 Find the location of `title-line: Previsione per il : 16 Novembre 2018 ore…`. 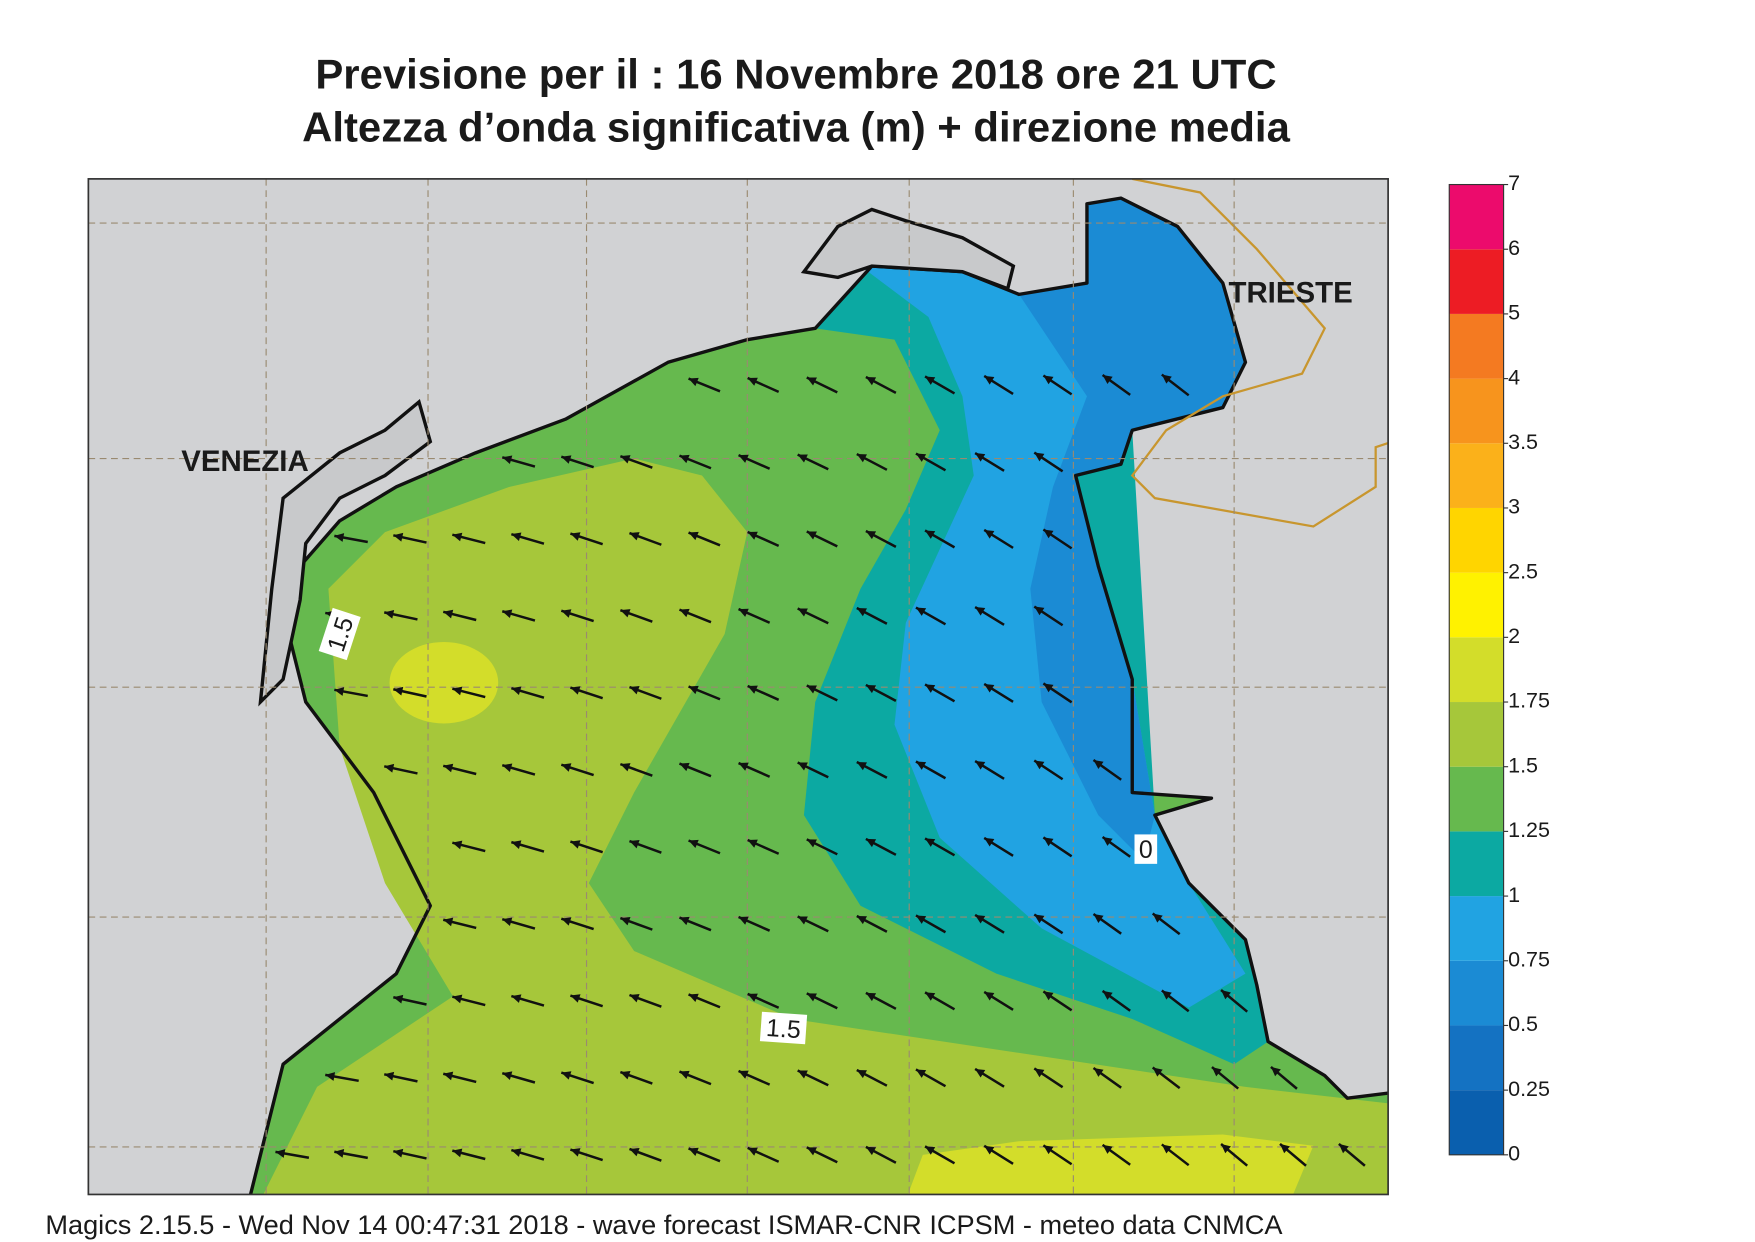

title-line: Previsione per il : 16 Novembre 2018 ore… is located at coordinates (795, 73).